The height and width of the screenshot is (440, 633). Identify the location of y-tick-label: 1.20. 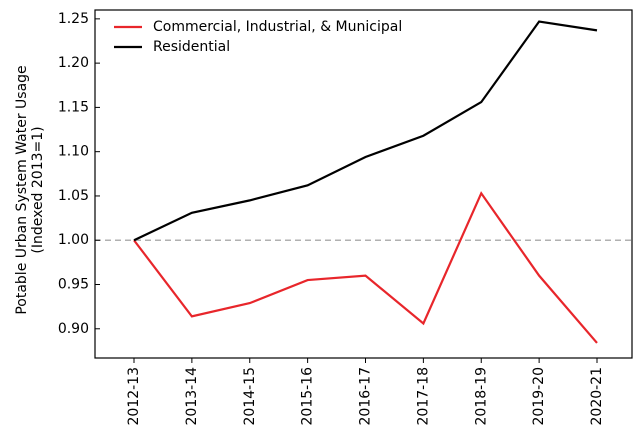
(73, 63).